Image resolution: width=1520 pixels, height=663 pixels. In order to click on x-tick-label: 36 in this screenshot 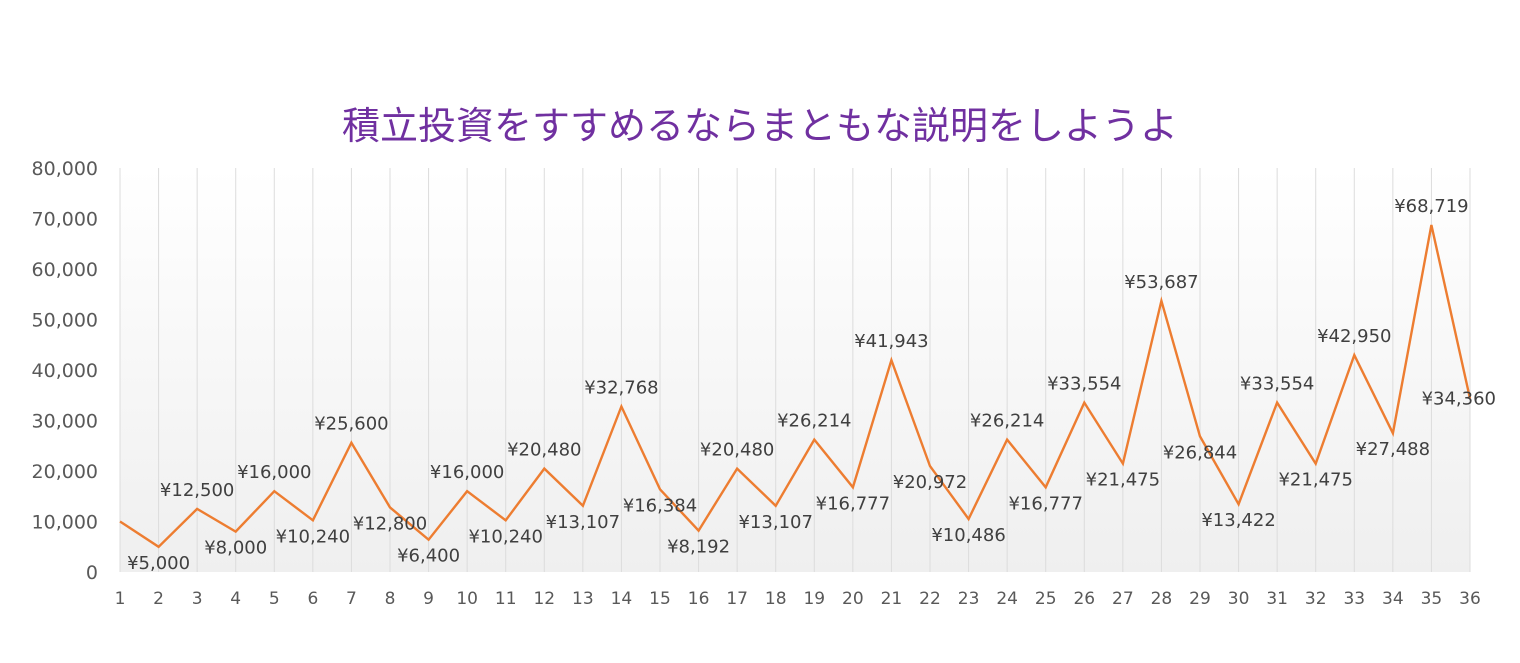, I will do `click(1470, 599)`.